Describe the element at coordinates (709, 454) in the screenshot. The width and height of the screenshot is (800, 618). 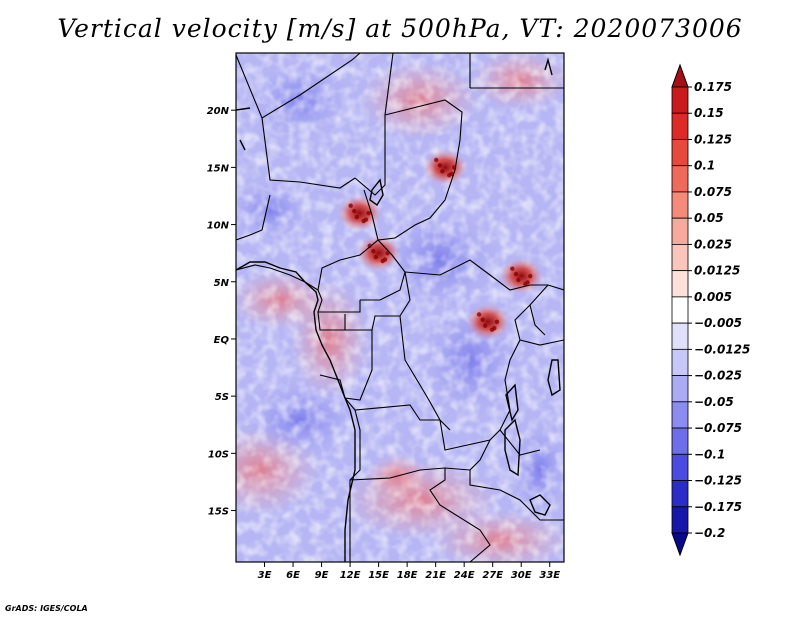
I see `colorbar-label: −0.1` at that location.